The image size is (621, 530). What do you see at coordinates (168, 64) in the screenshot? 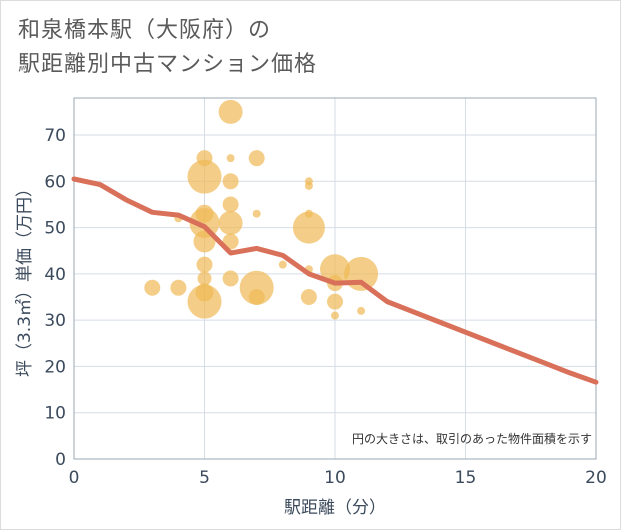
I see `title-line-2: 駅距離別中古マンション価格` at bounding box center [168, 64].